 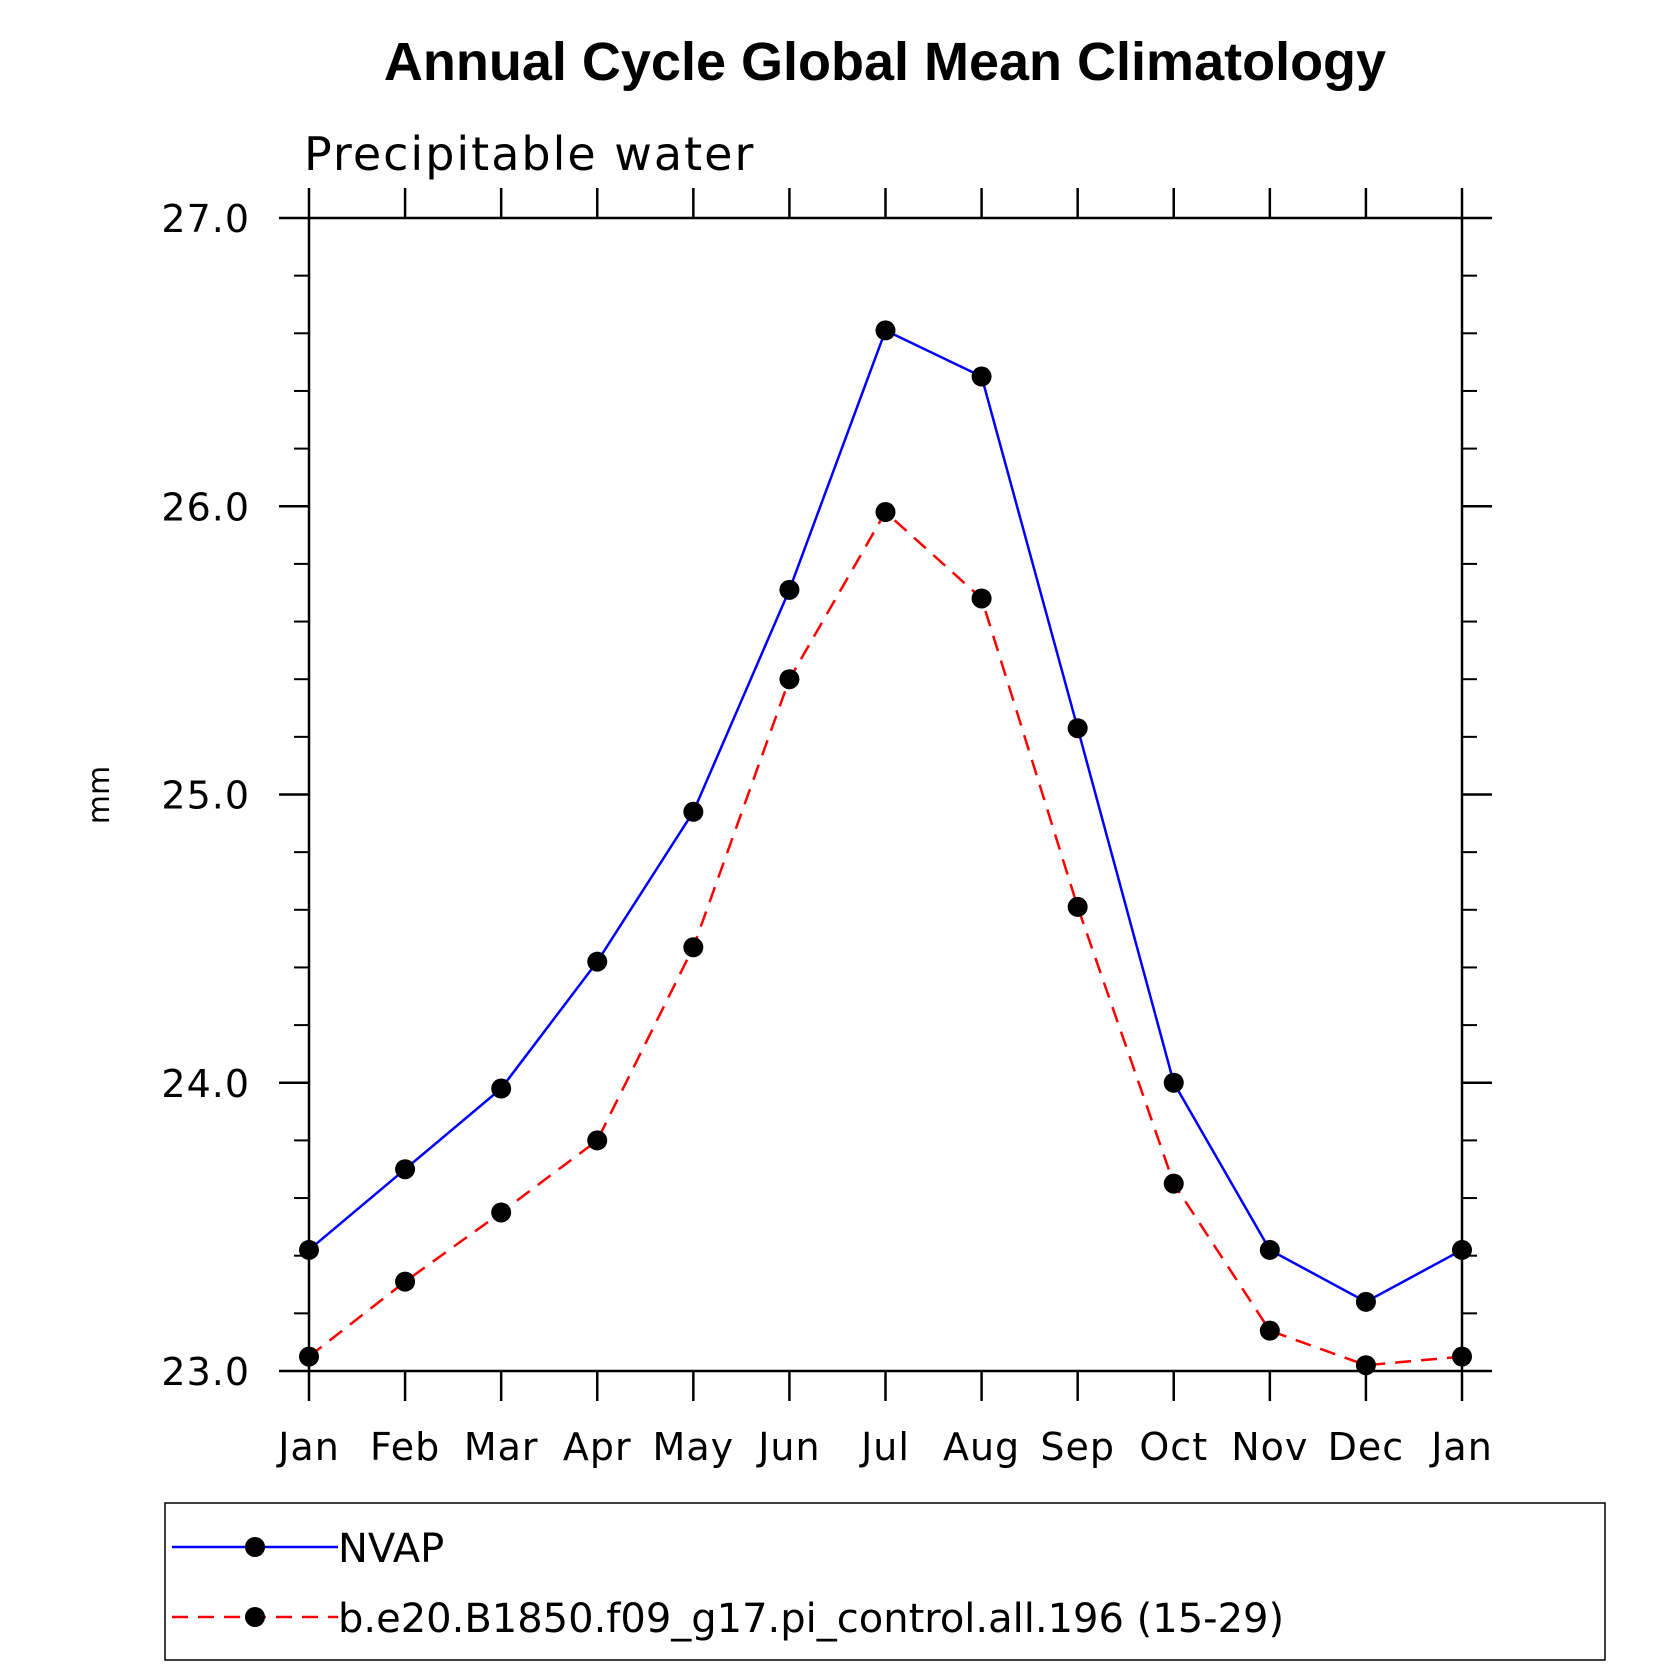 I want to click on x-tick-label: Mar, so click(x=501, y=1447).